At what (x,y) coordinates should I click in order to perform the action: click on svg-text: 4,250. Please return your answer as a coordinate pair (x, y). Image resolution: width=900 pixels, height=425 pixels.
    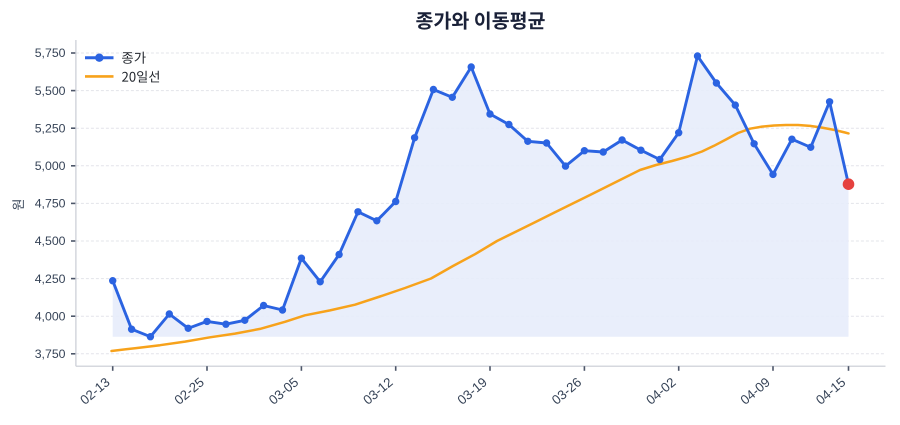
    Looking at the image, I should click on (50, 279).